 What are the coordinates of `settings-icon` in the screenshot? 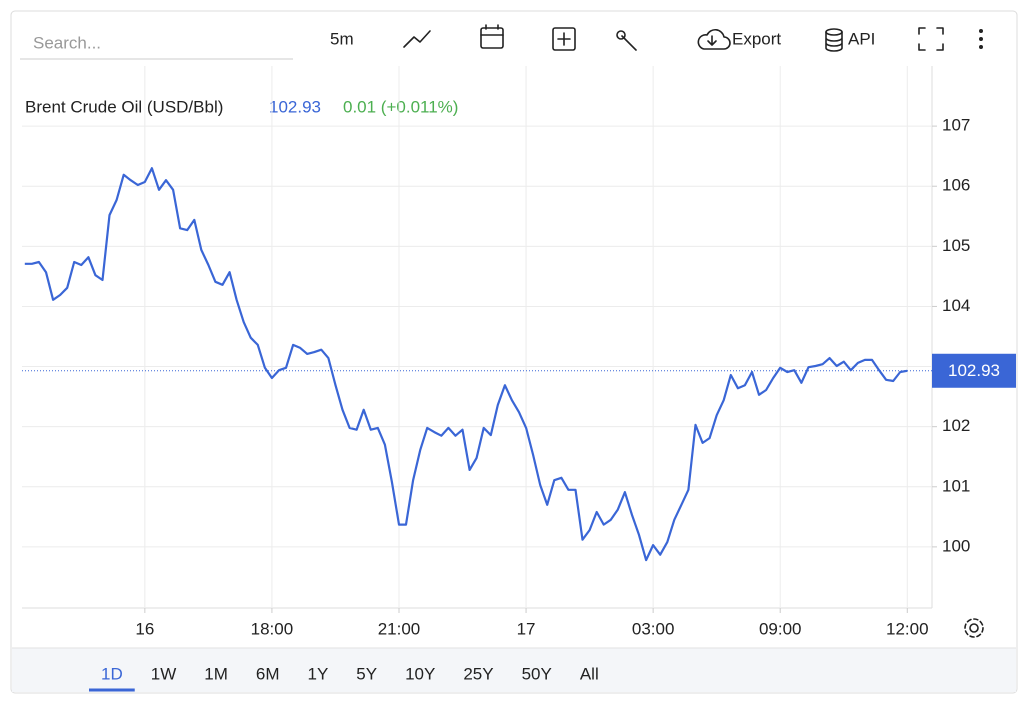 It's located at (974, 628).